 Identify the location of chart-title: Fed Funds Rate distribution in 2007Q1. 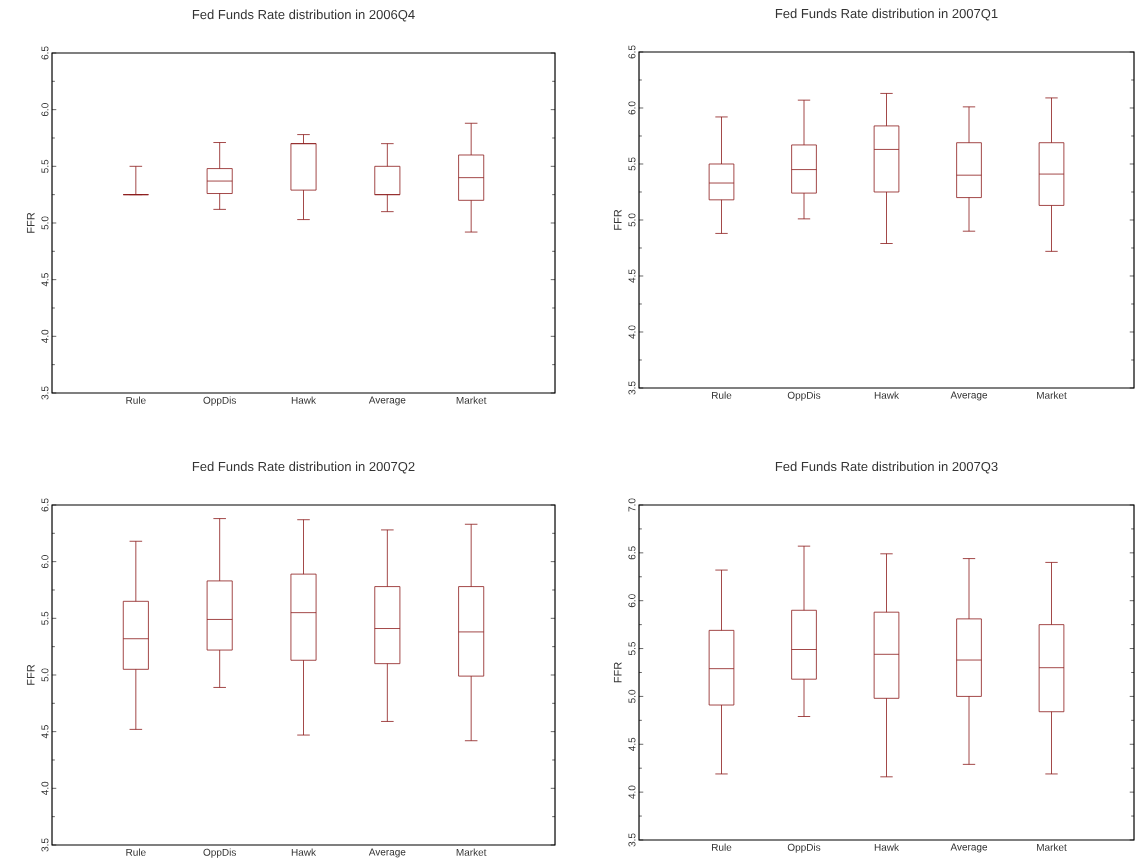
(886, 14).